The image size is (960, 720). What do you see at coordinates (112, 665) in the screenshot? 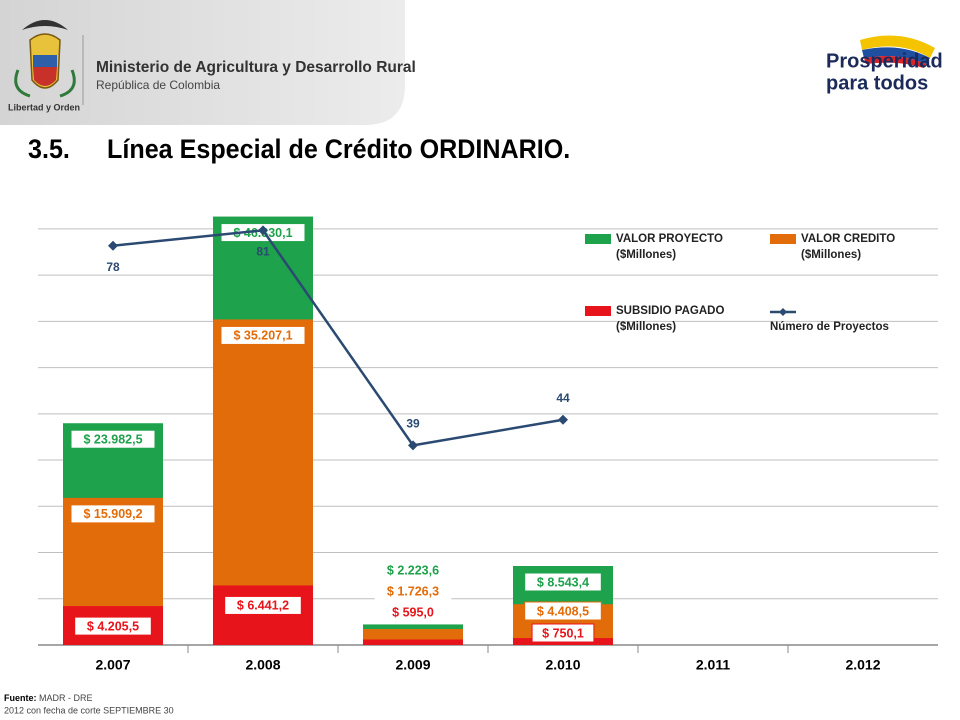
I see `x-tick-label: 2.007` at bounding box center [112, 665].